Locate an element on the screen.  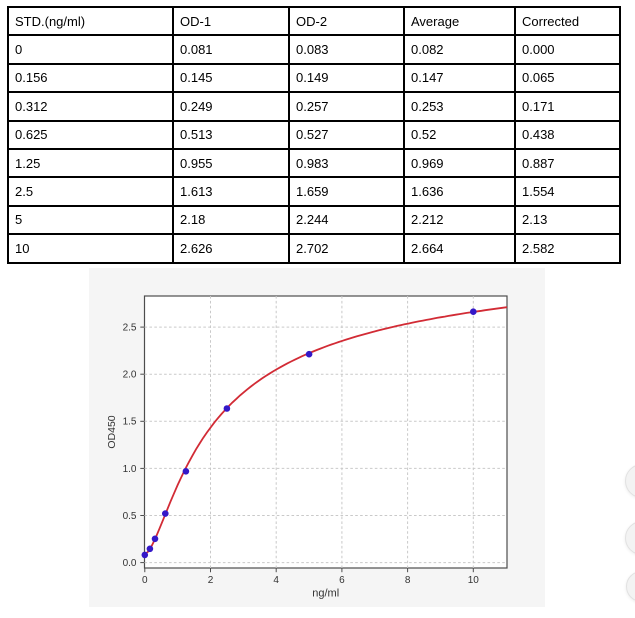
svg-text: 0.5 is located at coordinates (130, 516).